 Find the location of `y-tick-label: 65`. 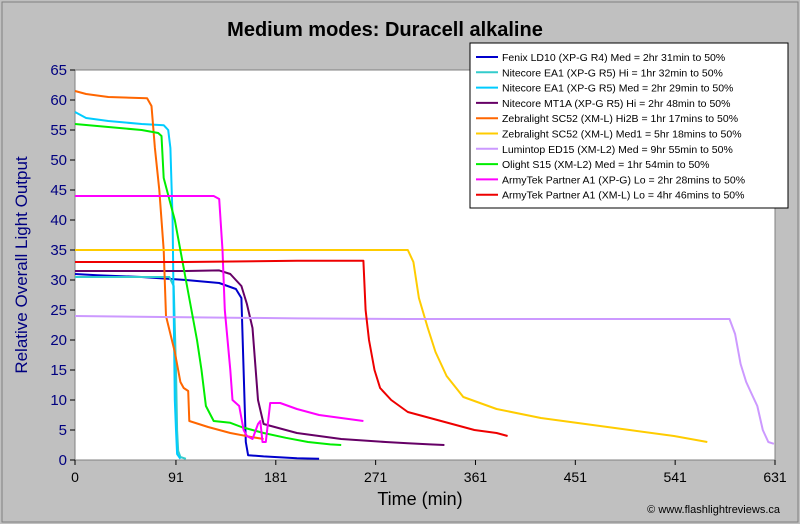

y-tick-label: 65 is located at coordinates (58, 70).